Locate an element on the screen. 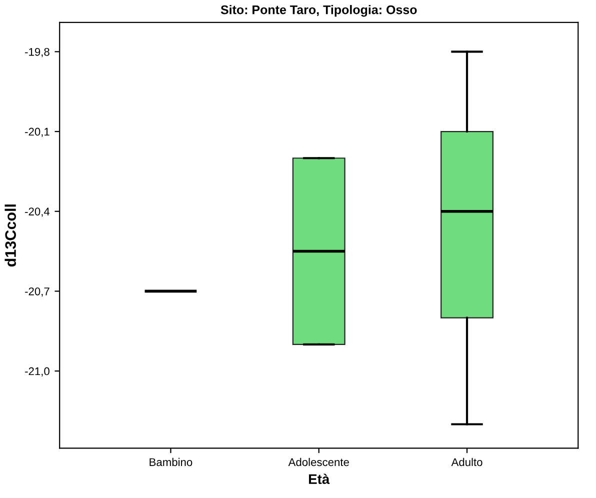  y-tick-label: -20,7 is located at coordinates (37, 292).